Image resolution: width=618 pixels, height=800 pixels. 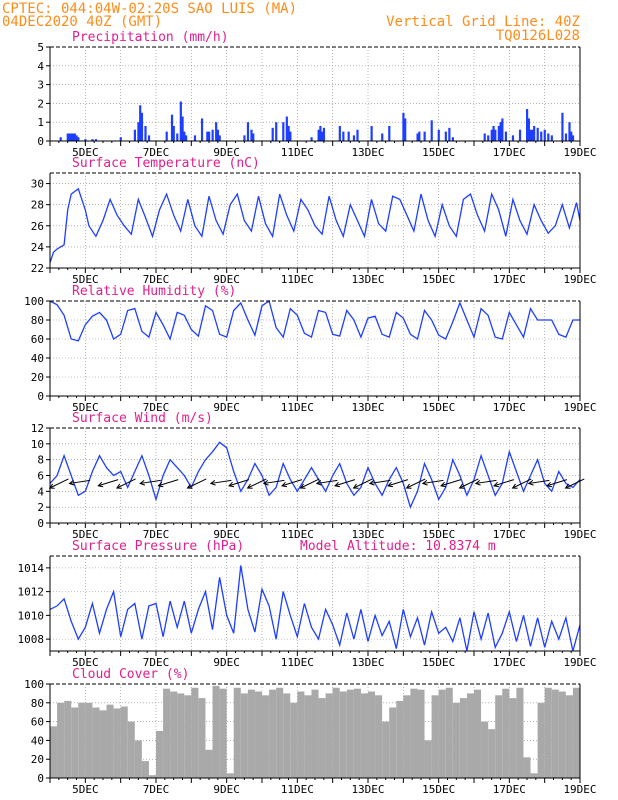 What do you see at coordinates (37, 205) in the screenshot?
I see `y-tick-label: 28` at bounding box center [37, 205].